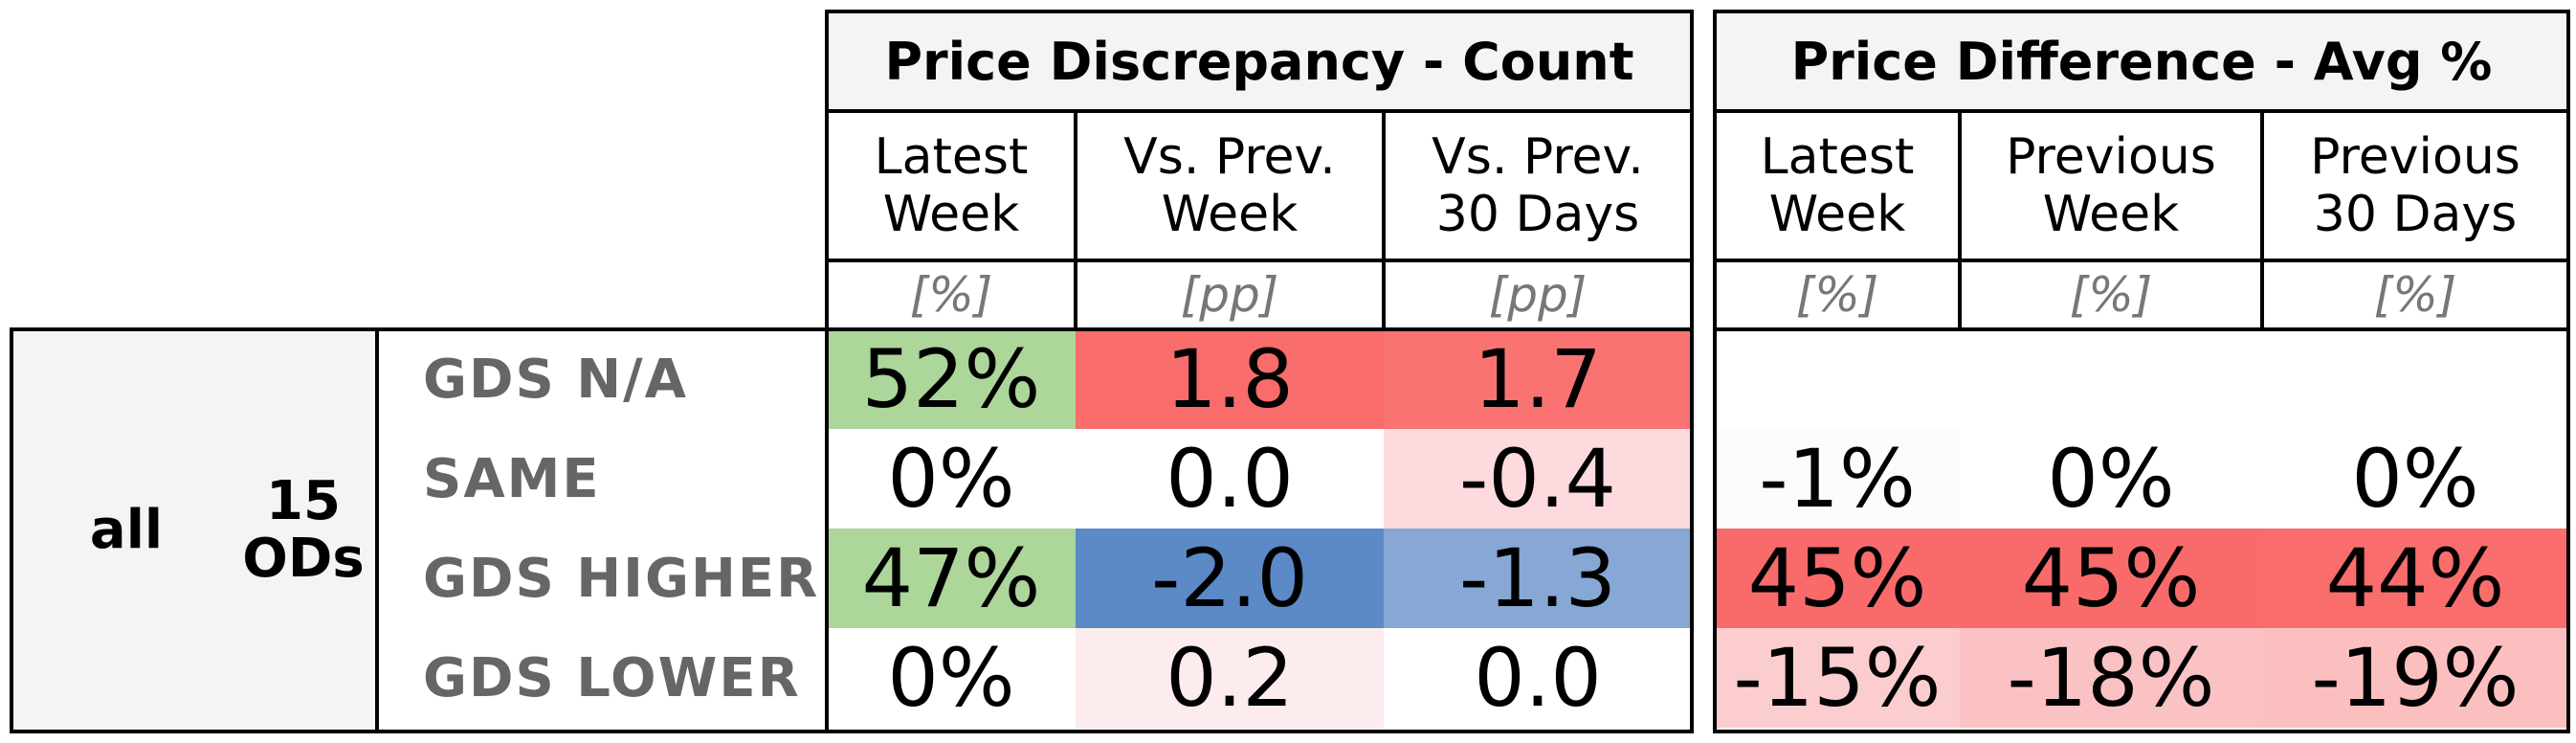  Describe the element at coordinates (1230, 578) in the screenshot. I see `panel1-cell-r3-c2: -2.0` at that location.